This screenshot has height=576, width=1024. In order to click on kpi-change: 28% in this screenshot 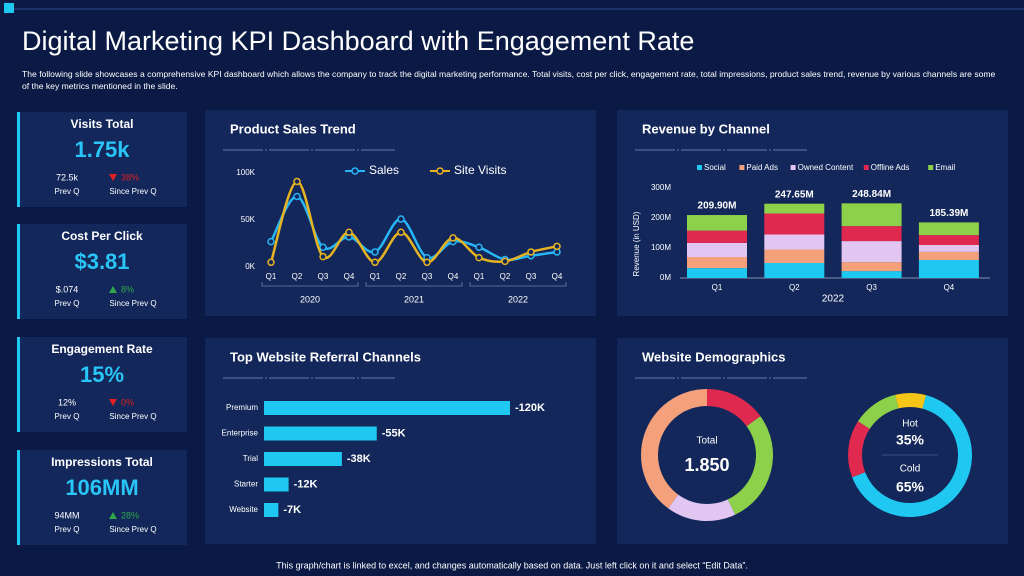, I will do `click(130, 515)`.